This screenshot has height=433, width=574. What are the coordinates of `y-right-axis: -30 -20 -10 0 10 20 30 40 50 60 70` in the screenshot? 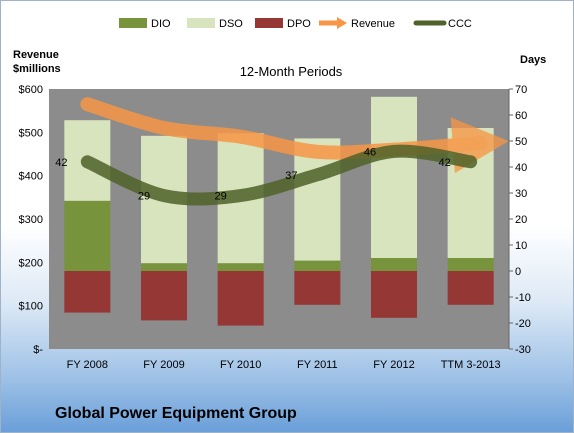 It's located at (519, 220).